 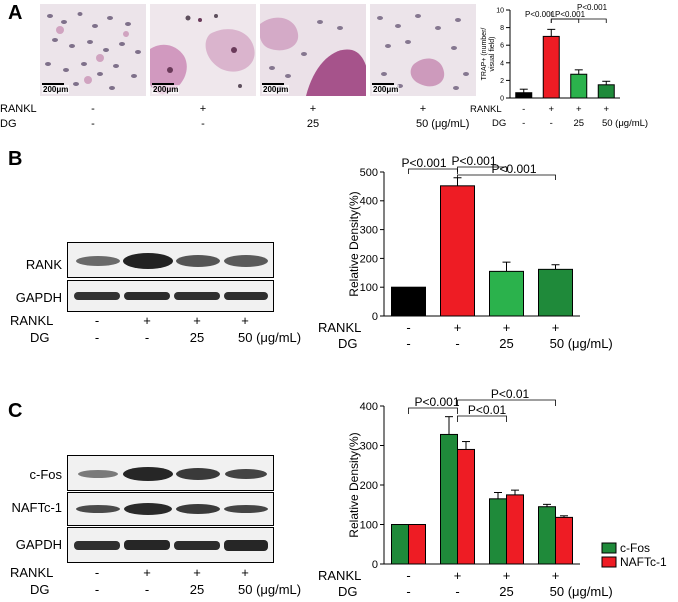 I want to click on y-tick-label: 10, so click(x=500, y=10).